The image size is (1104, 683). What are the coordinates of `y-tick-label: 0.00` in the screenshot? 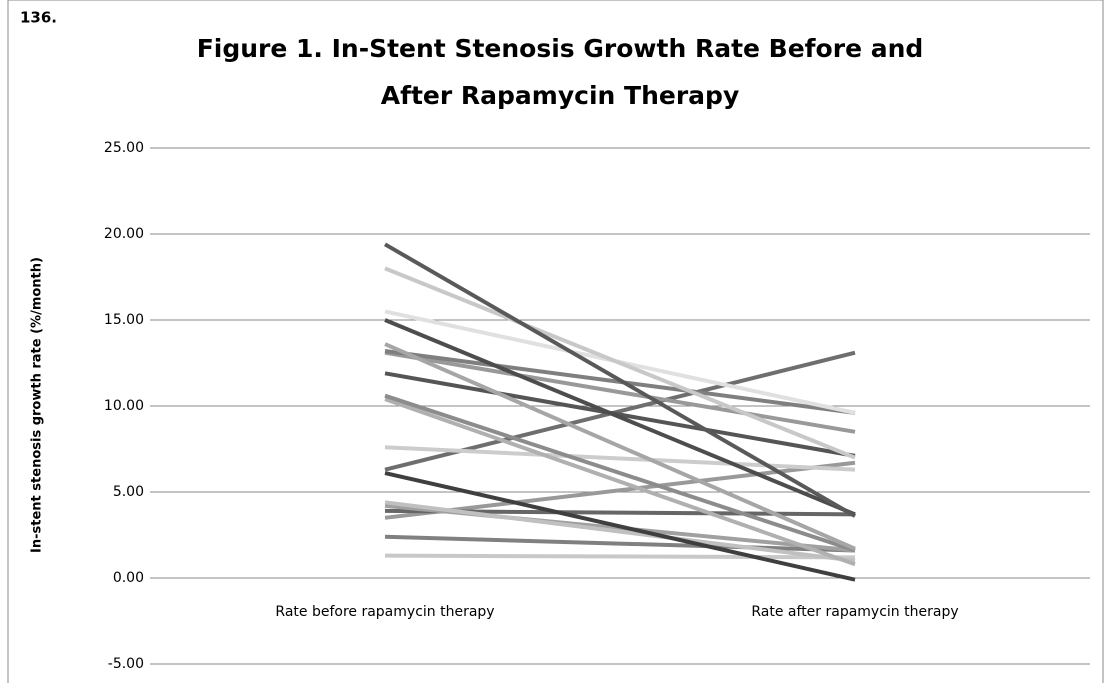 It's located at (128, 578).